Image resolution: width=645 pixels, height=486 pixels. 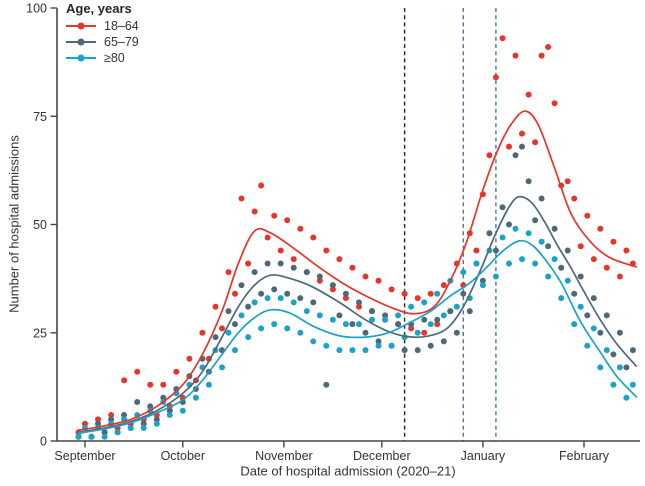 What do you see at coordinates (40, 225) in the screenshot?
I see `y-tick-label: 50` at bounding box center [40, 225].